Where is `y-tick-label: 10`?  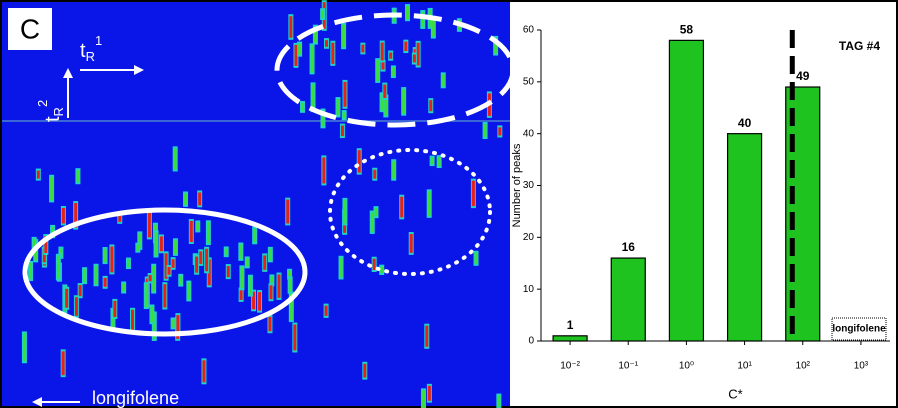
y-tick-label: 10 is located at coordinates (529, 289).